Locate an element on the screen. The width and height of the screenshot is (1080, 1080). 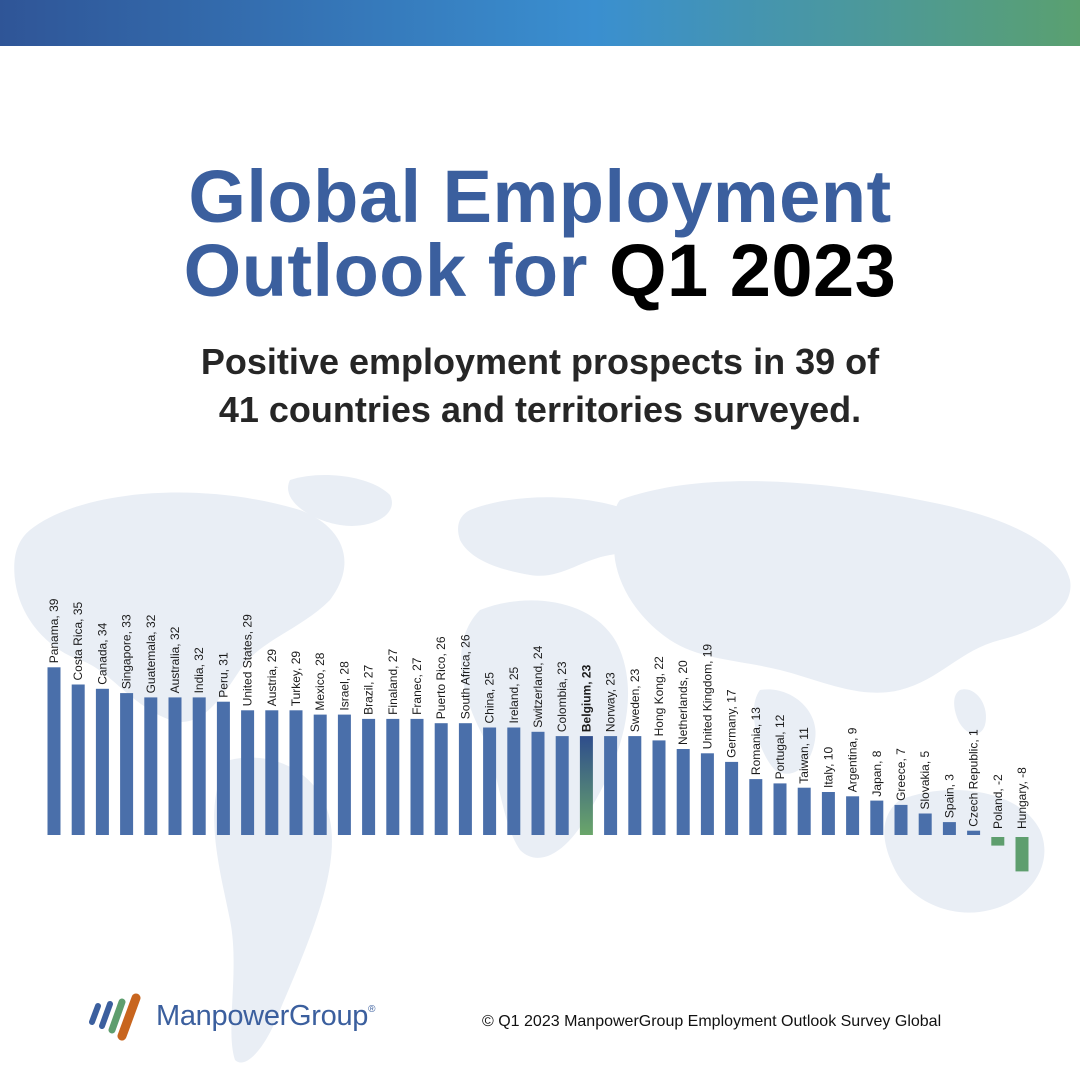
bar-netherlands is located at coordinates (683, 792).